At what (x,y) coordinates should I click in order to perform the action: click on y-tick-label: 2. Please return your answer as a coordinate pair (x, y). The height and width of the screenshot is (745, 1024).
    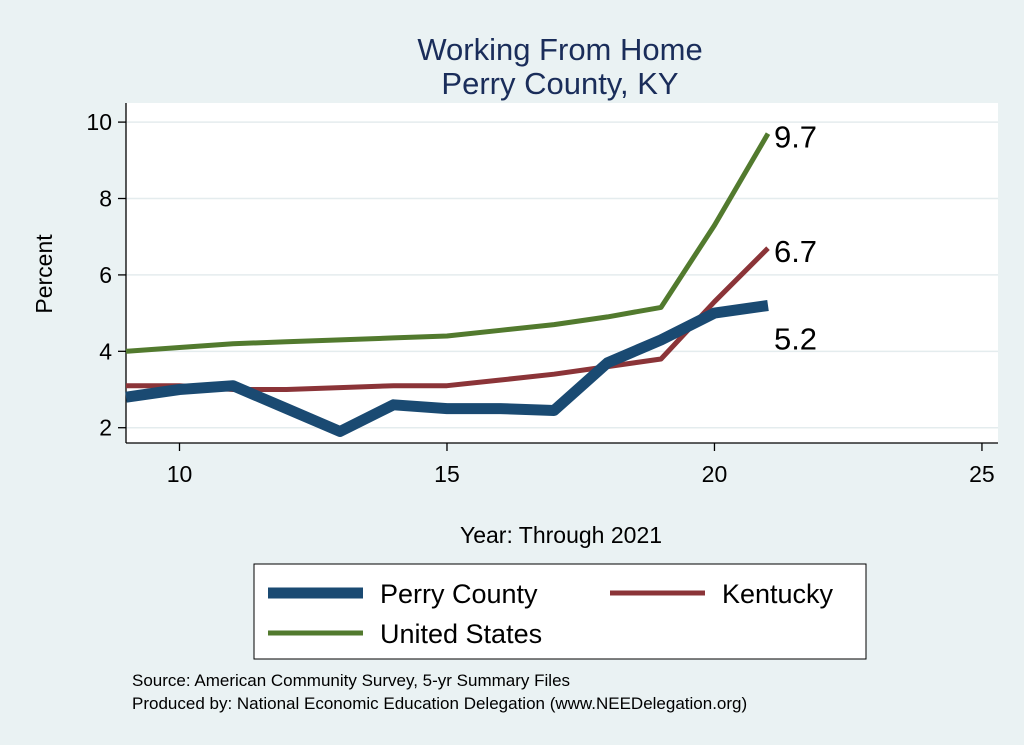
    Looking at the image, I should click on (105, 428).